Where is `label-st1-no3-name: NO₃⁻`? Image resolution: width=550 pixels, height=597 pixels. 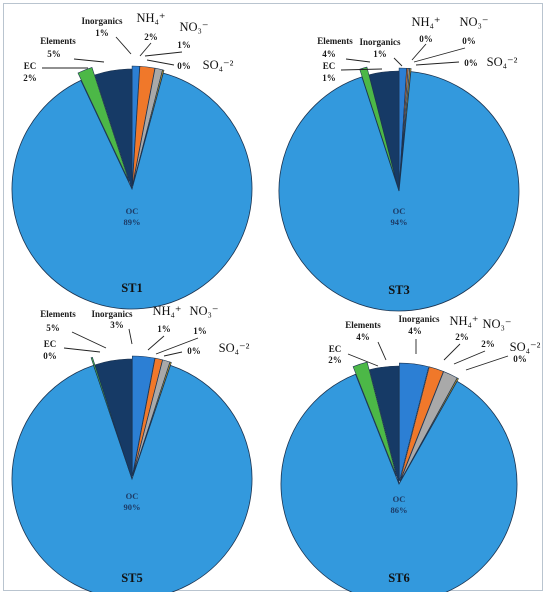
label-st1-no3-name: NO₃⁻ is located at coordinates (193, 27).